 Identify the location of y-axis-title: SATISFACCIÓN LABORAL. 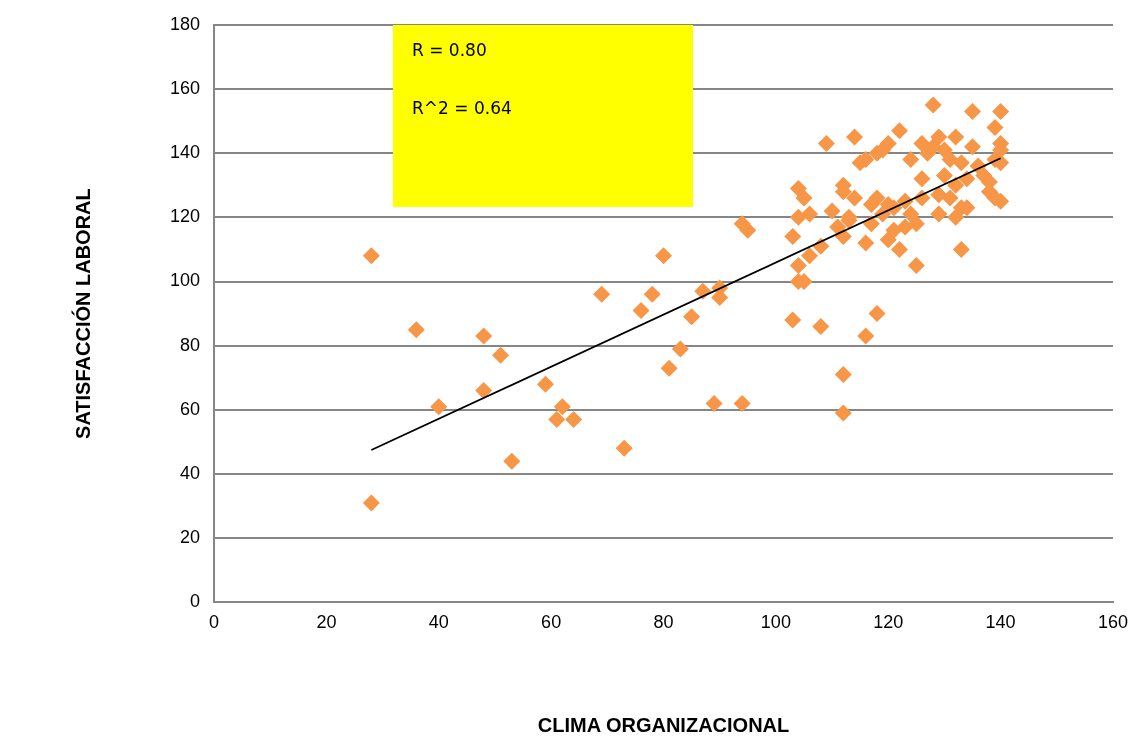
(82, 313).